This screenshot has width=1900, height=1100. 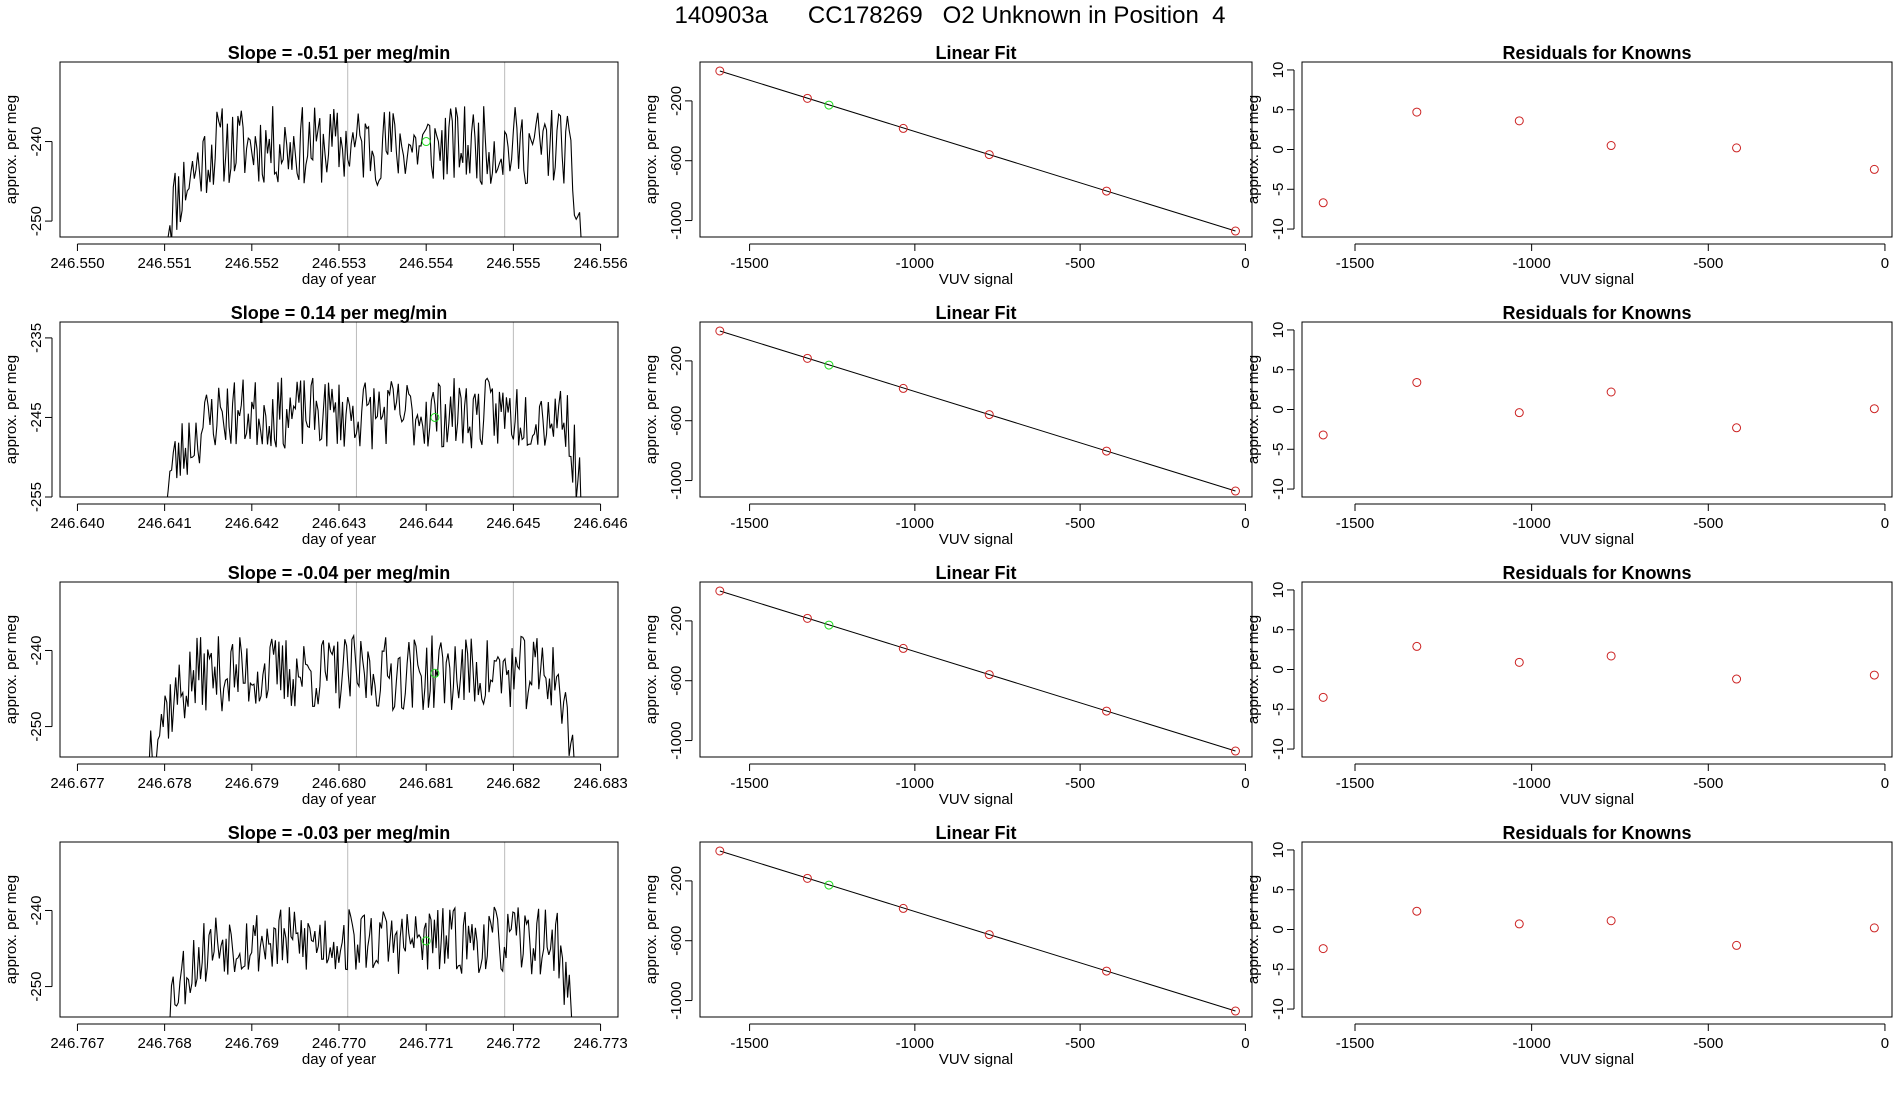 I want to click on x-tick-label: 246.644, so click(x=426, y=523).